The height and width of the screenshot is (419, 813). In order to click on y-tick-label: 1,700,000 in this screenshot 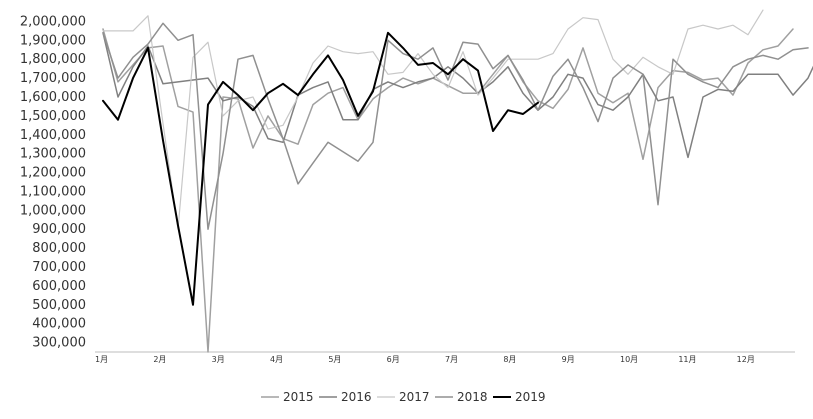, I will do `click(53, 78)`.